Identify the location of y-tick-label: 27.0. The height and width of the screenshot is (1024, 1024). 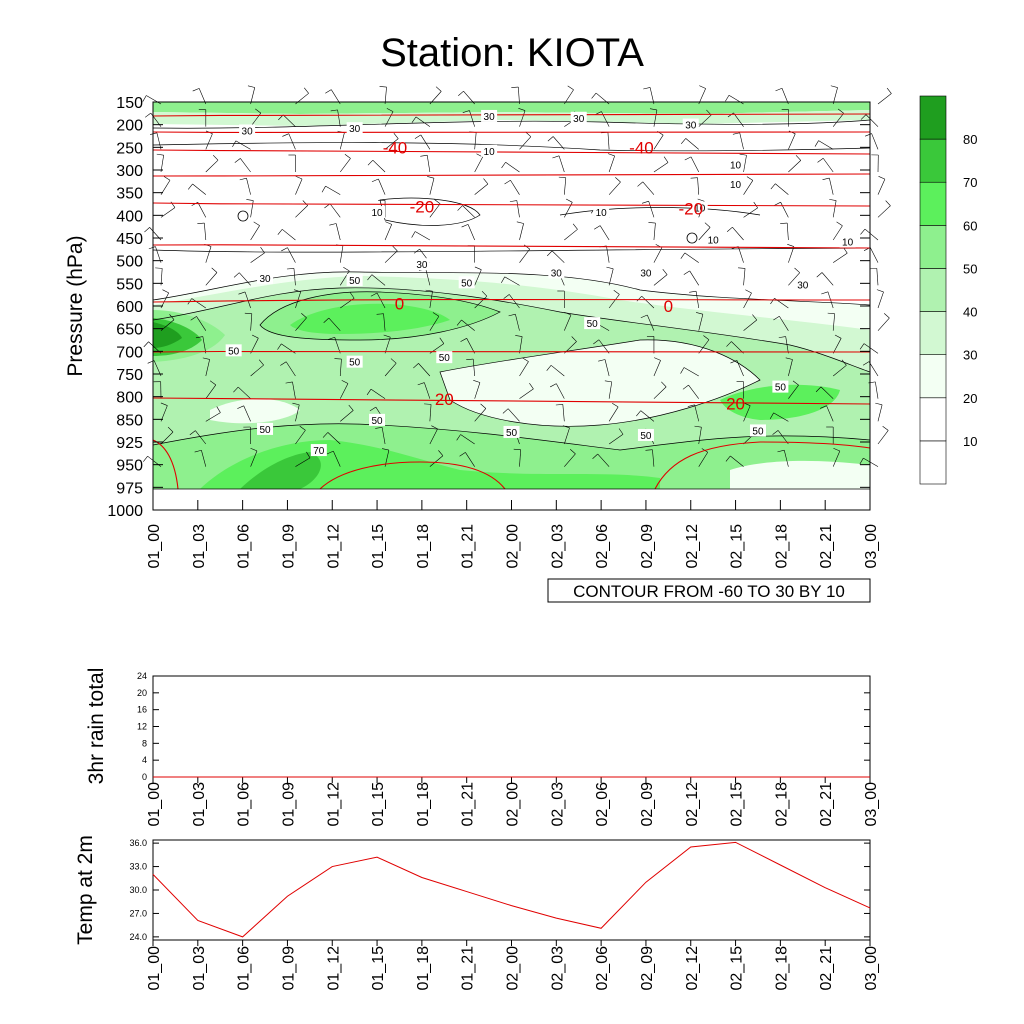
(138, 913).